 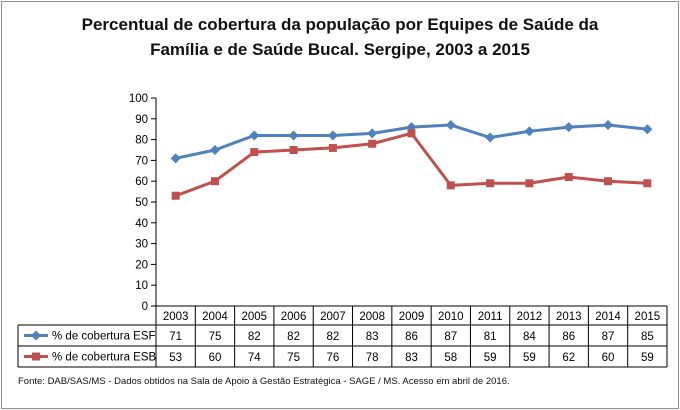 I want to click on y-tick-label: 80, so click(x=141, y=141).